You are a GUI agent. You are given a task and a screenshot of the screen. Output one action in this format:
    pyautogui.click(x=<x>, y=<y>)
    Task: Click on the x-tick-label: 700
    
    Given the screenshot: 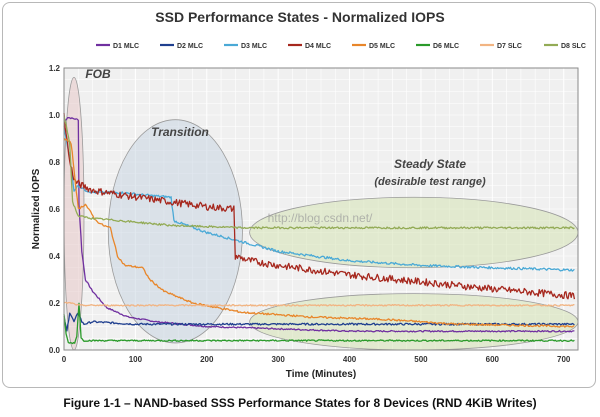 What is the action you would take?
    pyautogui.click(x=564, y=359)
    